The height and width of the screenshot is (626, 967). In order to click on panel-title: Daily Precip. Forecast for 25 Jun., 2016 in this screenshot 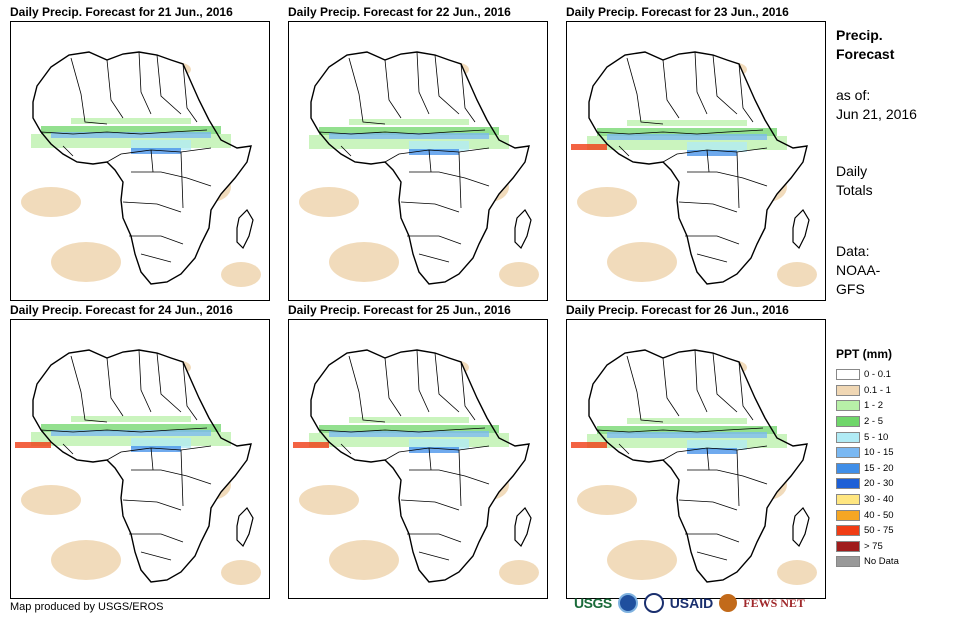, I will do `click(399, 310)`.